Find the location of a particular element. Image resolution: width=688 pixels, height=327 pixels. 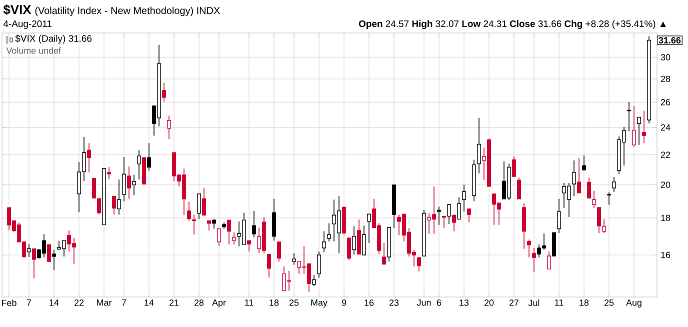

y-tick-label: 20 is located at coordinates (665, 185).